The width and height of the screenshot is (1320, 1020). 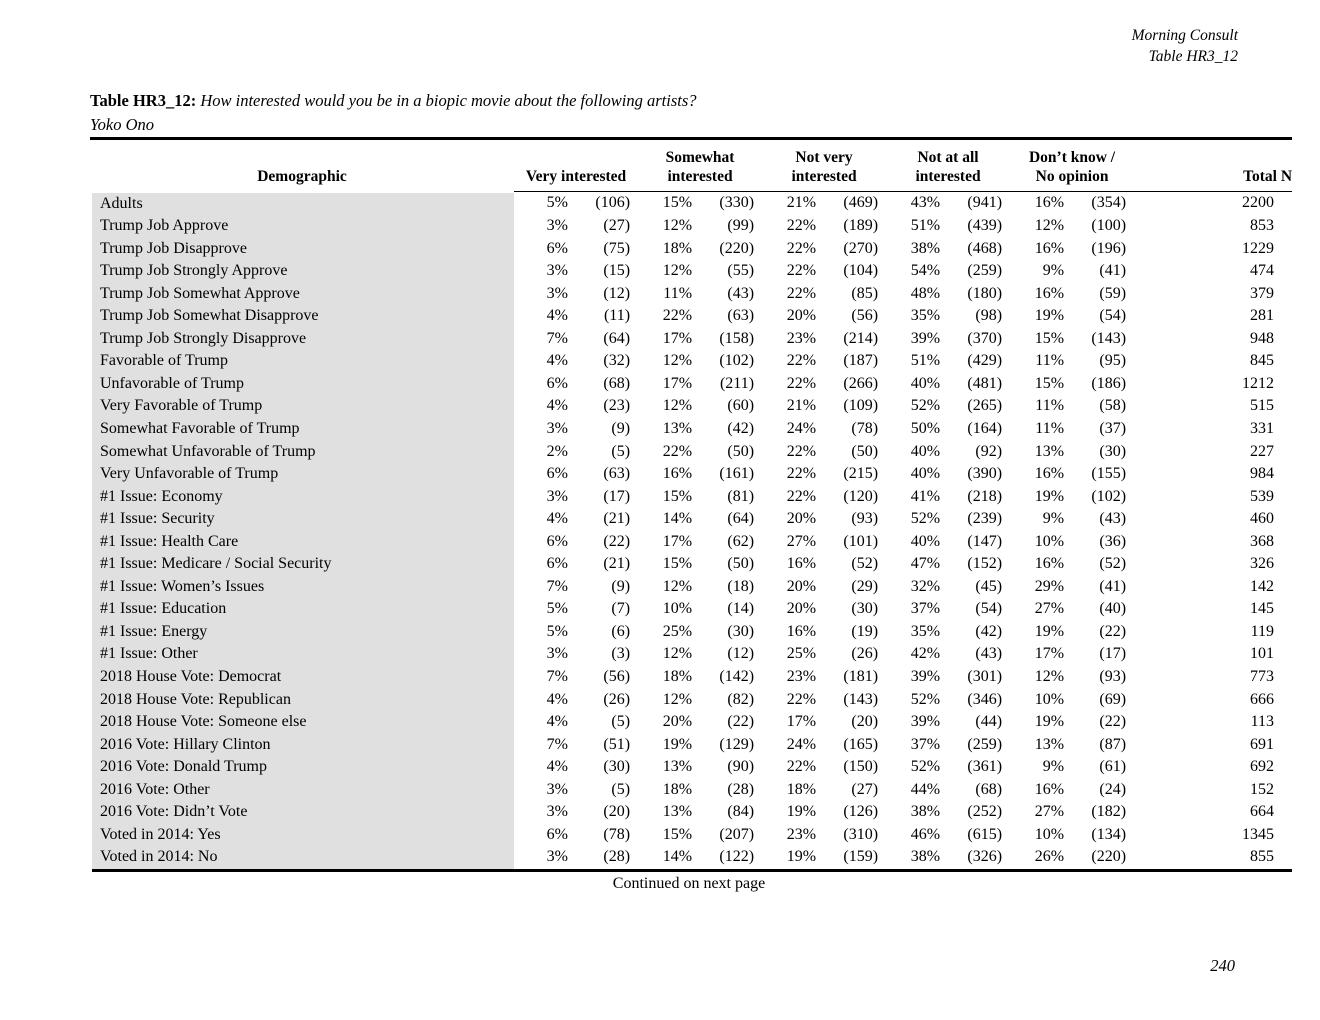 What do you see at coordinates (861, 474) in the screenshot?
I see `count-cell: (215)` at bounding box center [861, 474].